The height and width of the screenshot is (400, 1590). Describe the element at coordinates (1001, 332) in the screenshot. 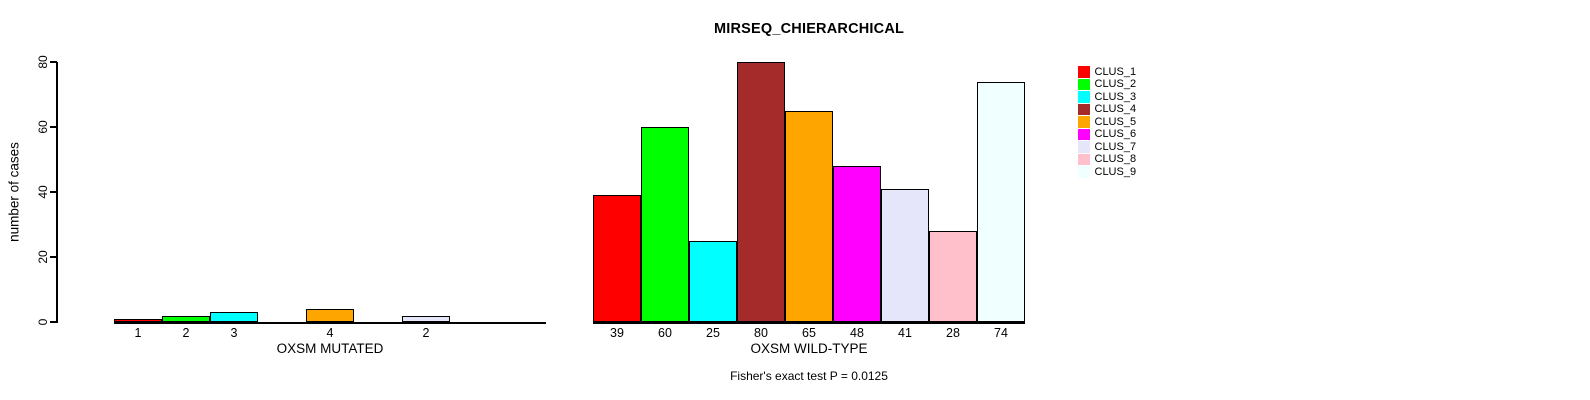

I see `wild-type-bar-value-label: 74` at that location.